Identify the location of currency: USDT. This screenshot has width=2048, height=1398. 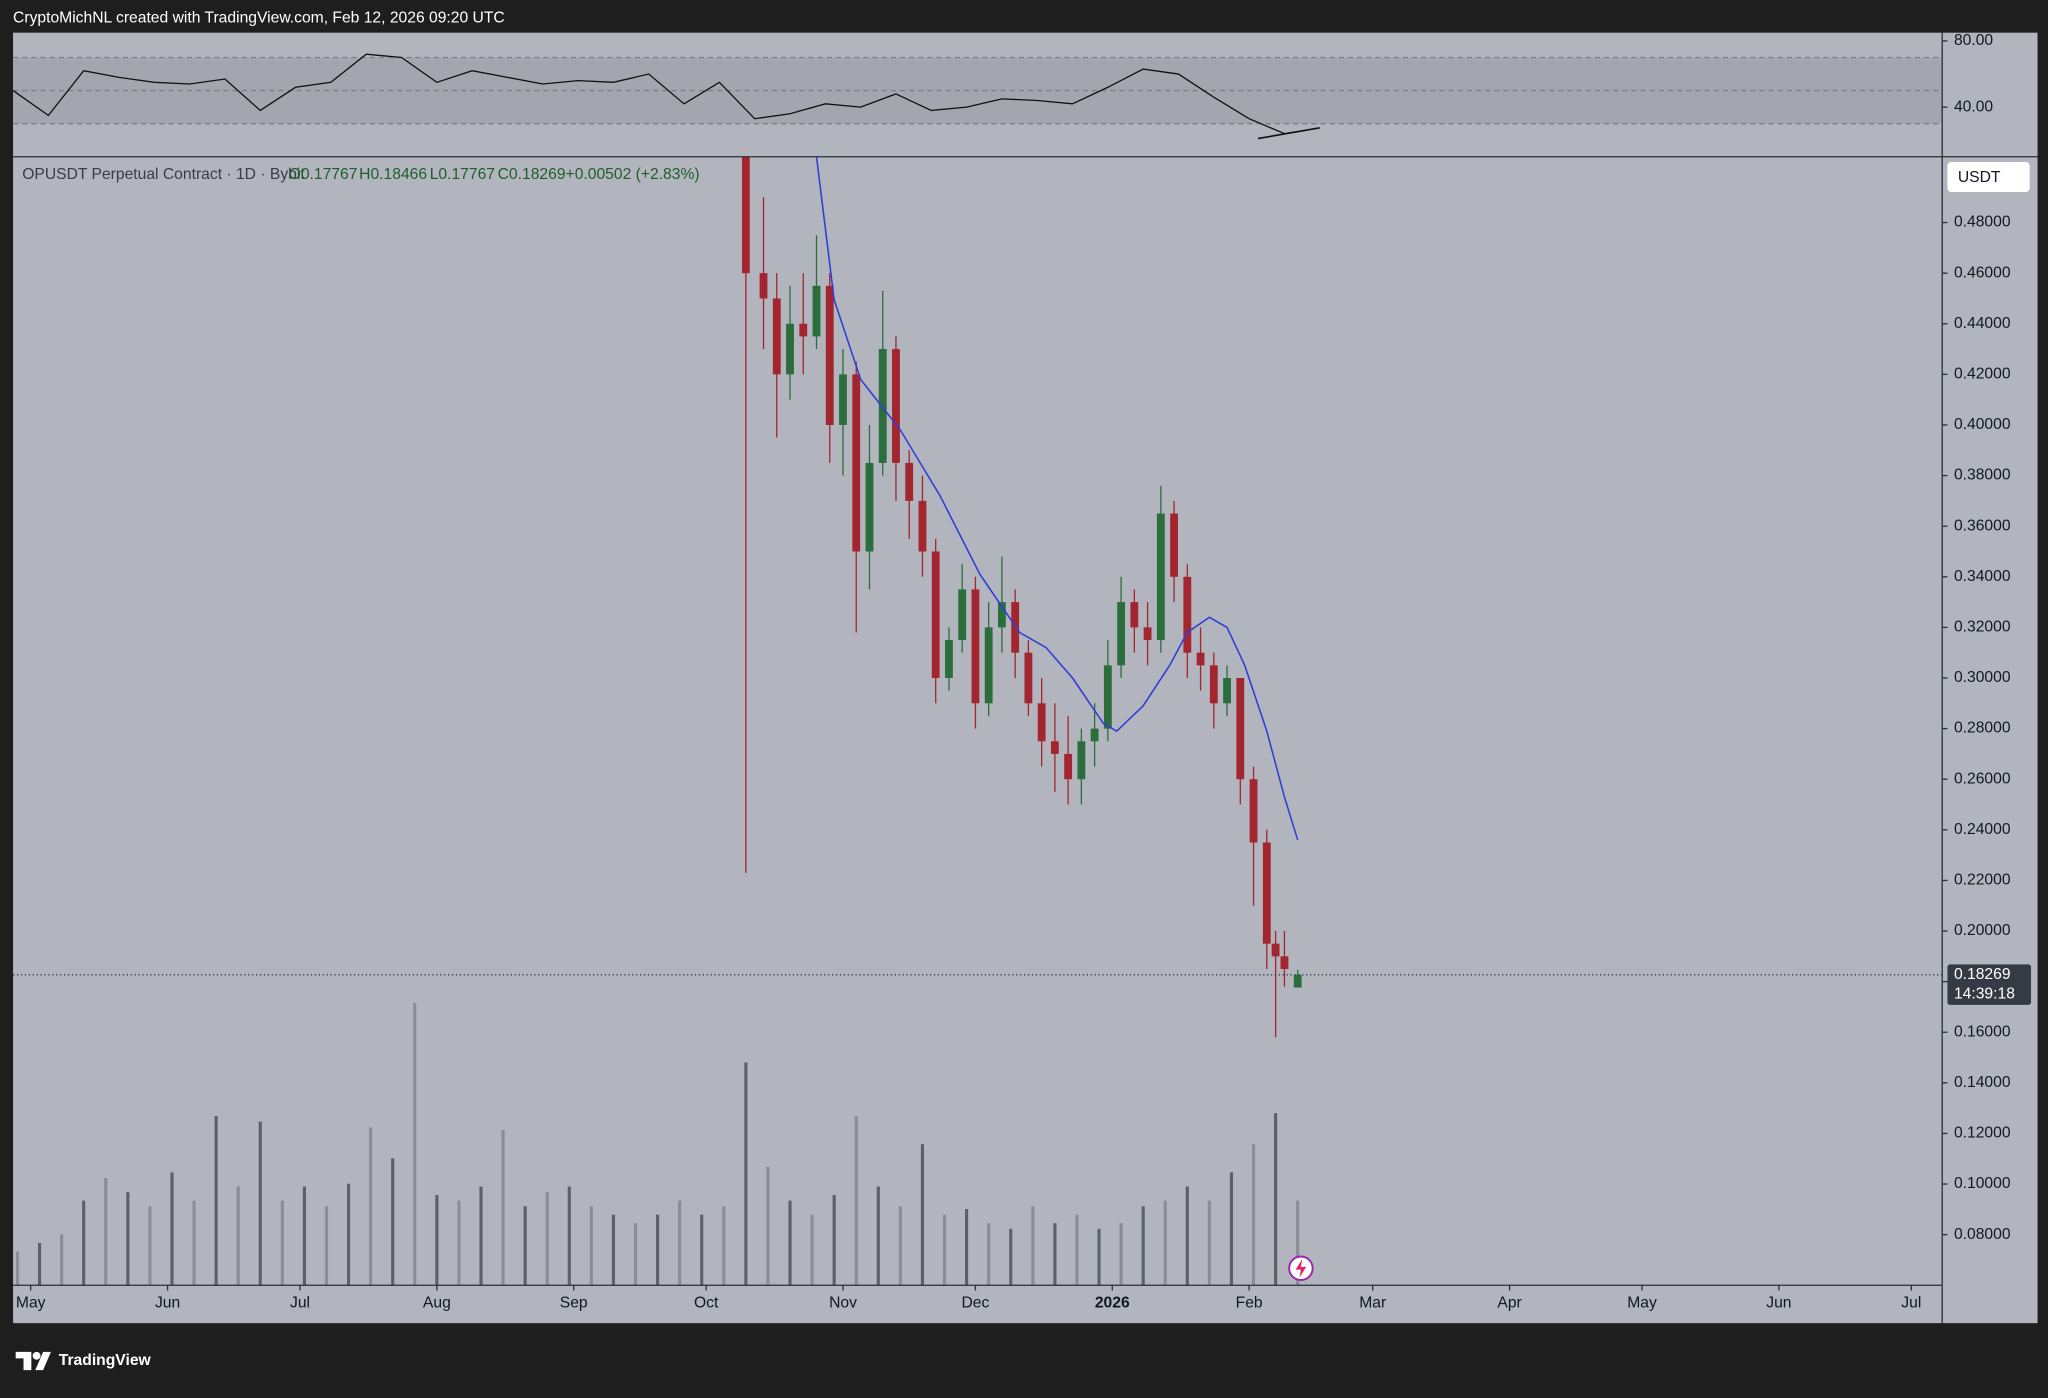
(1979, 177).